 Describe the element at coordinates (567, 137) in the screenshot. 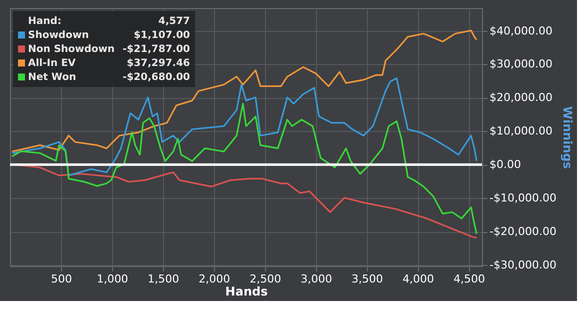

I see `y-axis-title: Winnings` at that location.